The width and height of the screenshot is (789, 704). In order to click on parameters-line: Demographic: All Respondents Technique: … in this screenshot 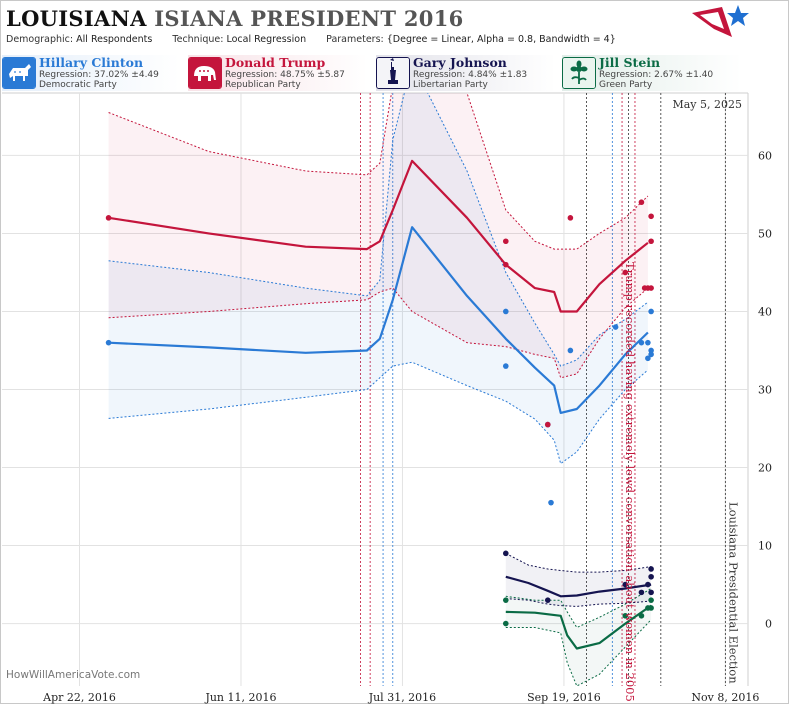, I will do `click(311, 39)`.